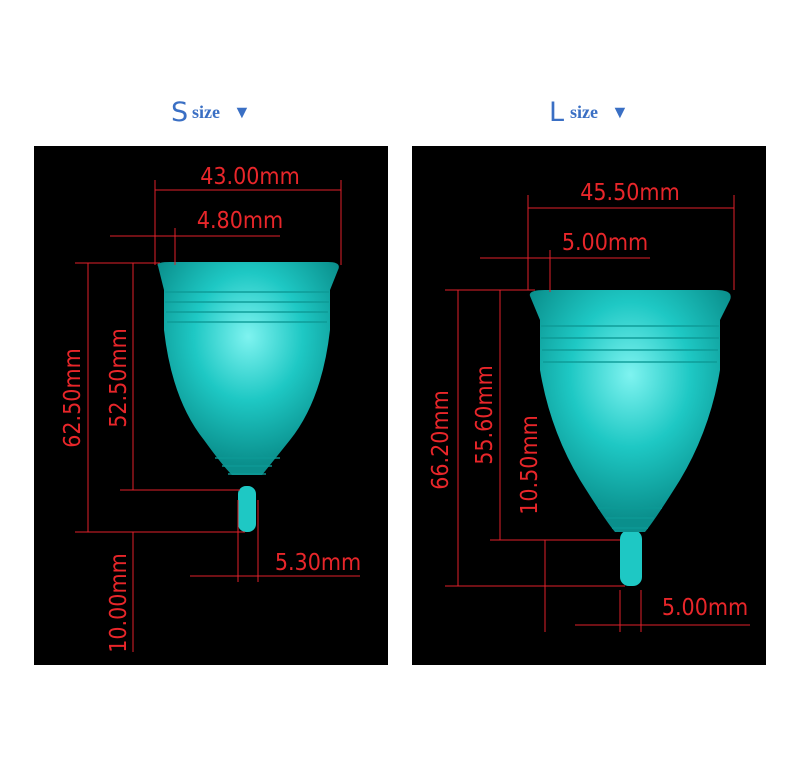  Describe the element at coordinates (530, 465) in the screenshot. I see `dimension-label: 10.50mm` at that location.